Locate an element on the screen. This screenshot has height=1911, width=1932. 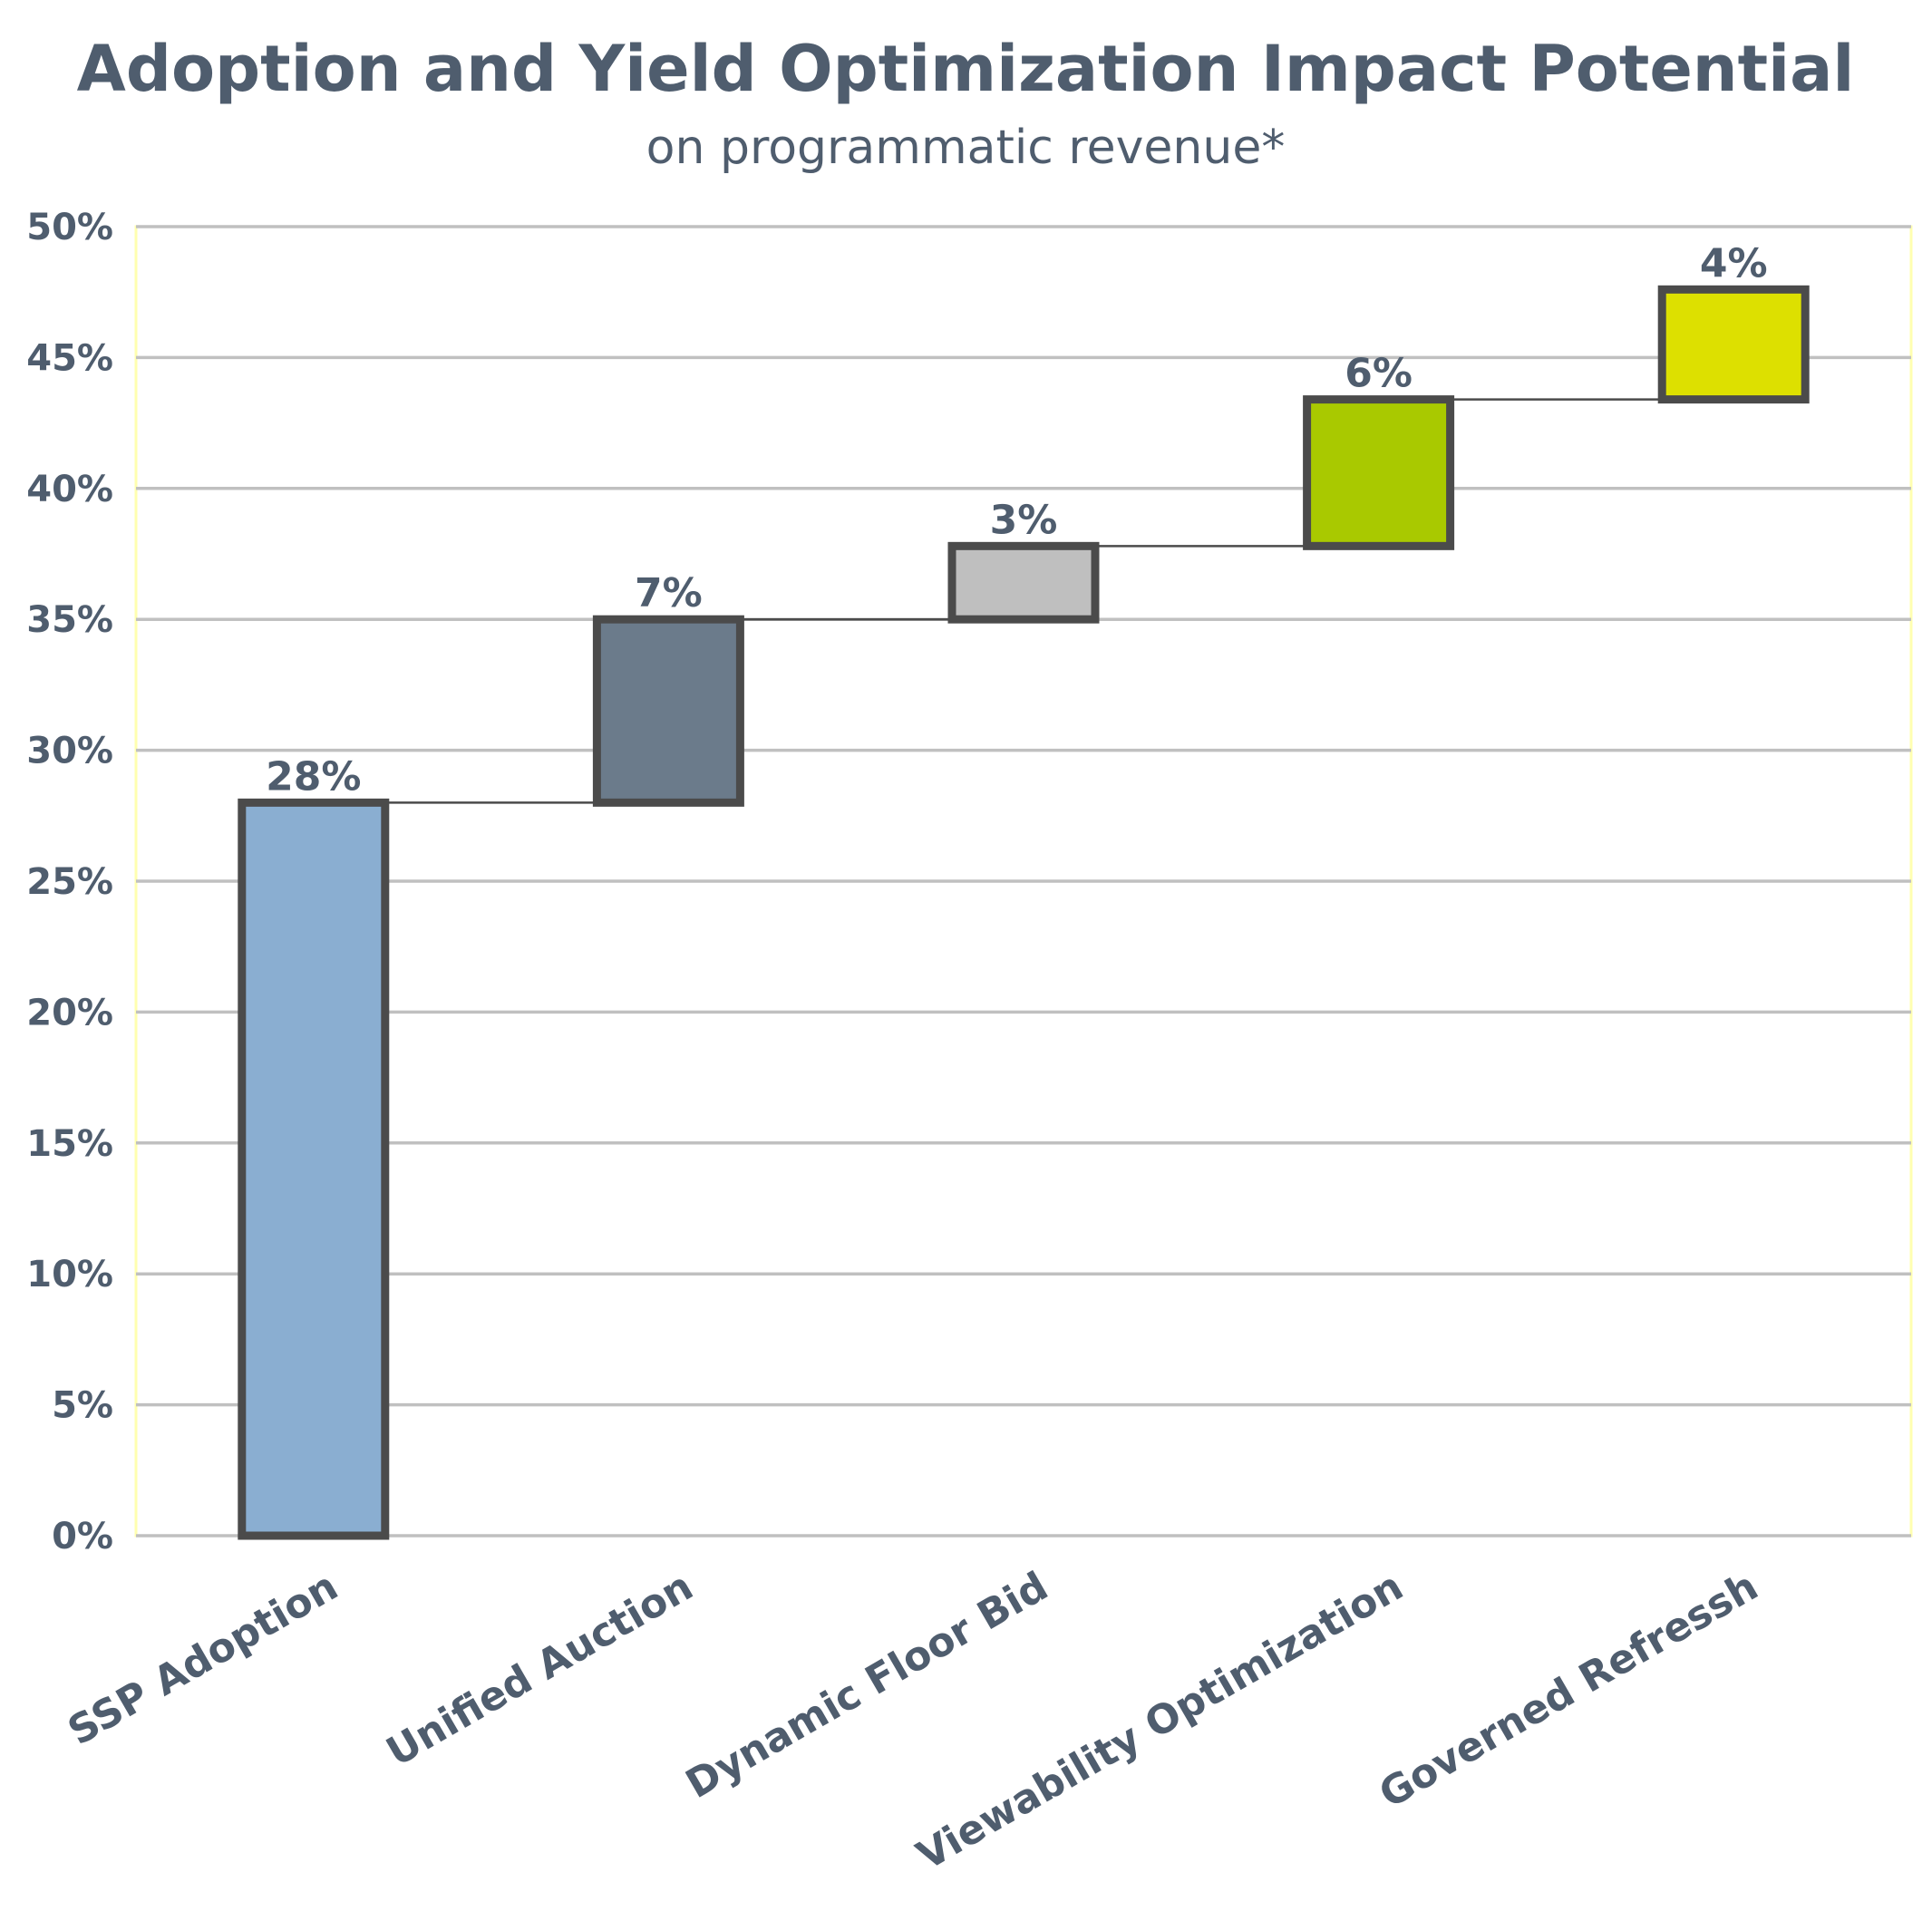
bar-dynamic-floor-bid is located at coordinates (1023, 582).